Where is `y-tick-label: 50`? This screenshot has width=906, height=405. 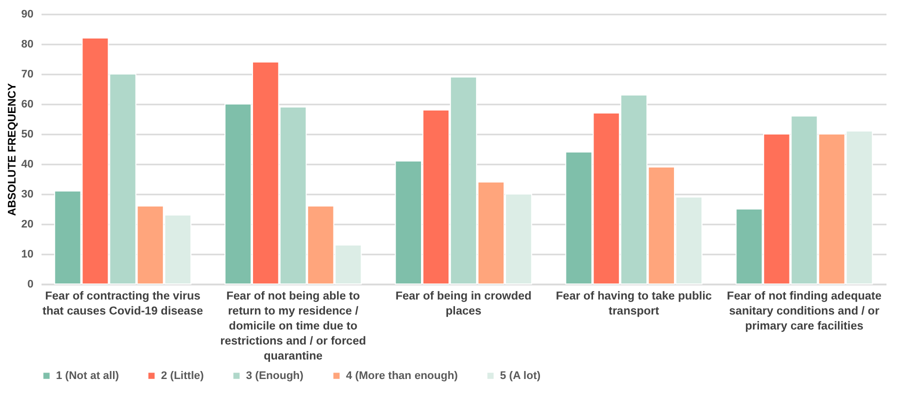 y-tick-label: 50 is located at coordinates (27, 134).